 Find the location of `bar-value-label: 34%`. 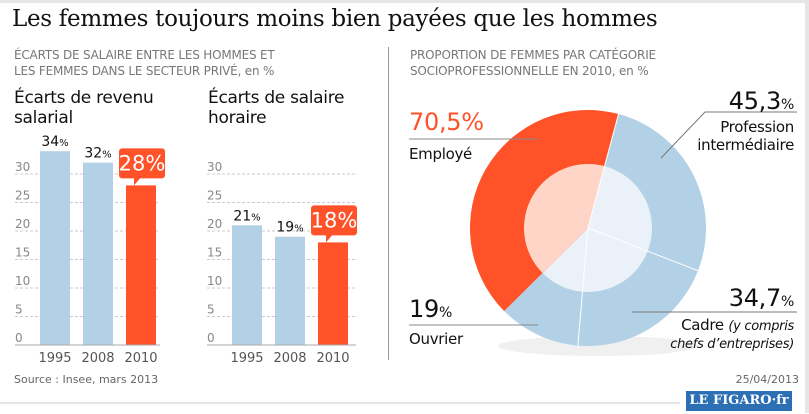

bar-value-label: 34% is located at coordinates (54, 142).